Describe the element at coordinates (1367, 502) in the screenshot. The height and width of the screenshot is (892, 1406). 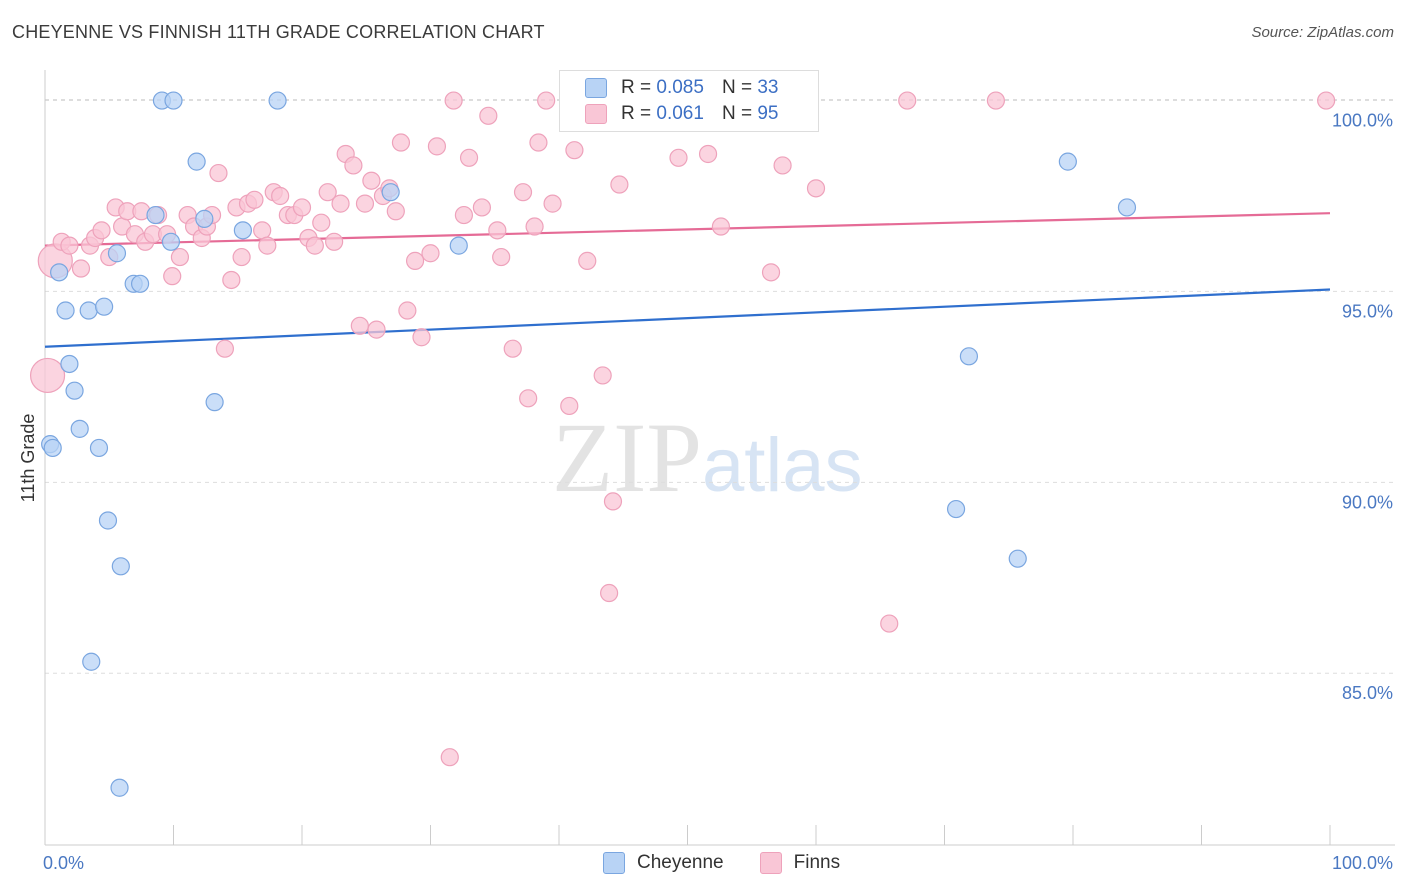
I see `y-tick-label: 90.0%` at that location.